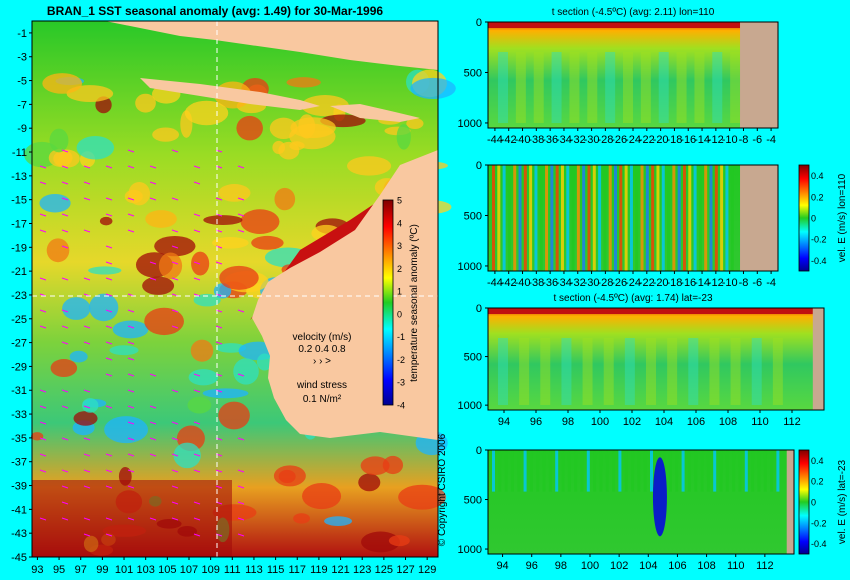 This screenshot has width=850, height=580. What do you see at coordinates (322, 337) in the screenshot?
I see `velocity-legend-title: velocity (m/s)` at bounding box center [322, 337].